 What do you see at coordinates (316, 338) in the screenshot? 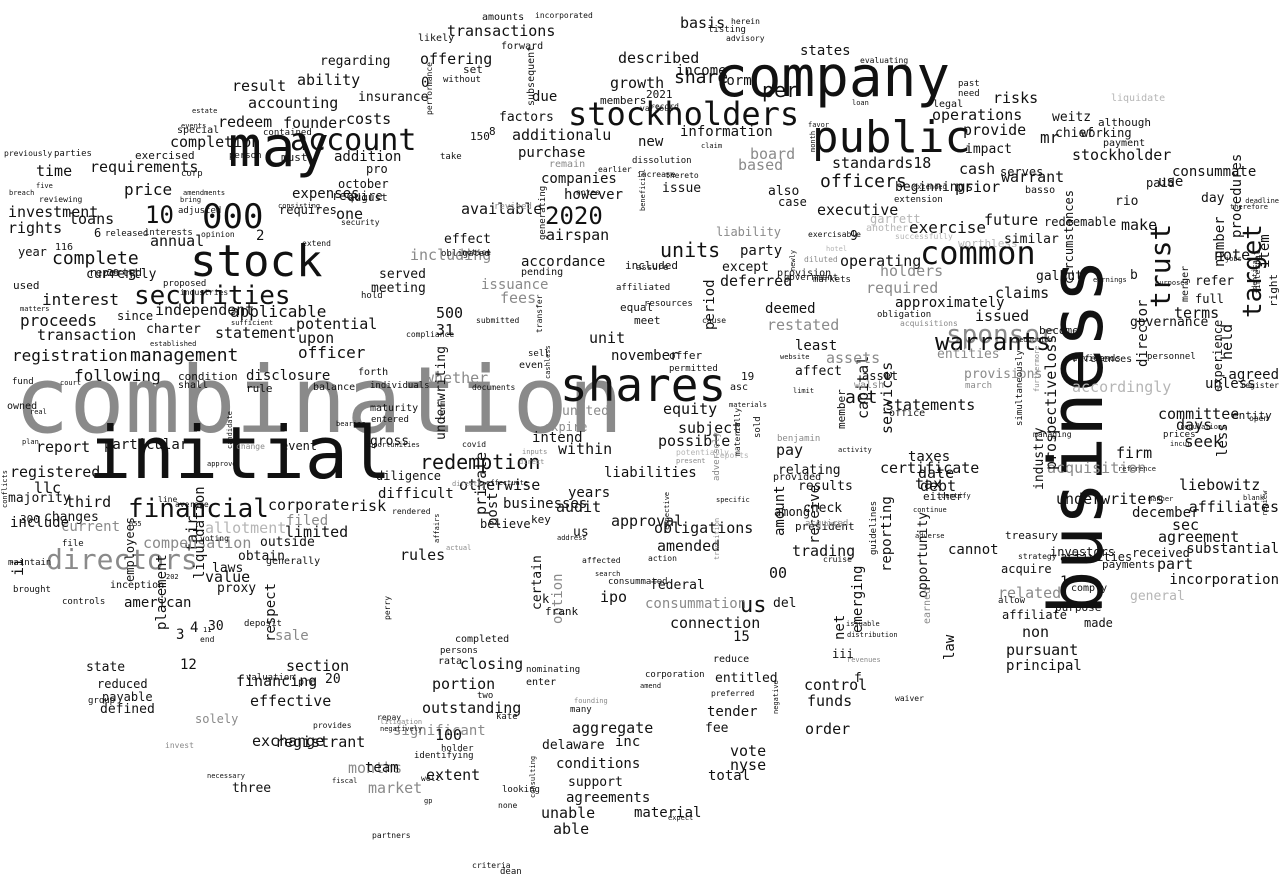
I see `cloud-word: upon` at bounding box center [316, 338].